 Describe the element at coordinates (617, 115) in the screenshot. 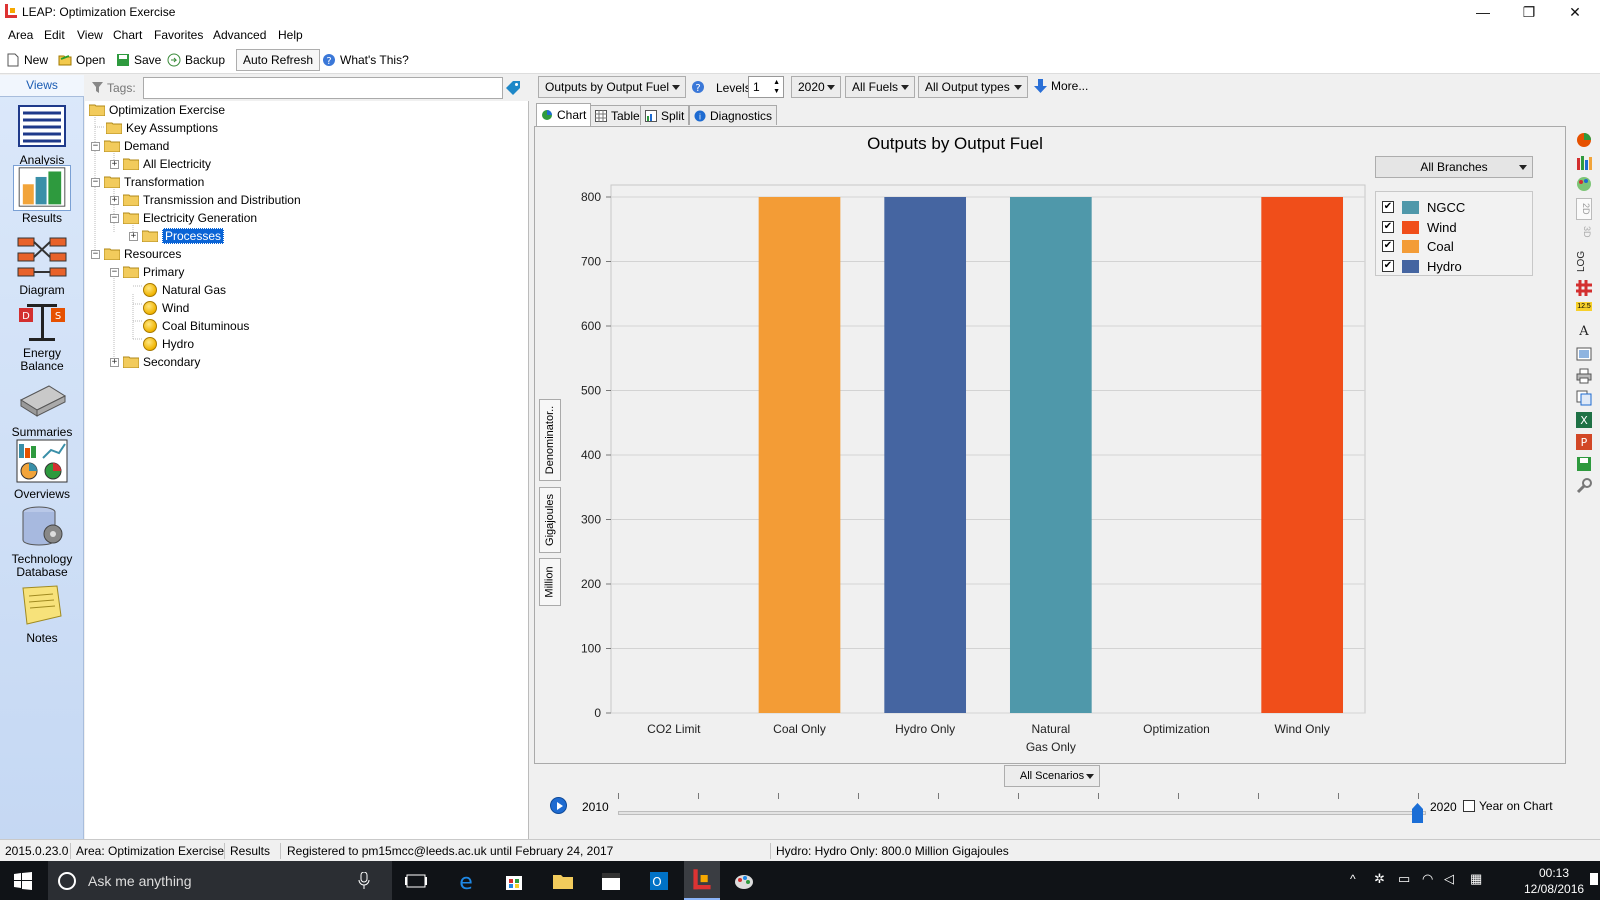

I see `tab-table: Table` at that location.